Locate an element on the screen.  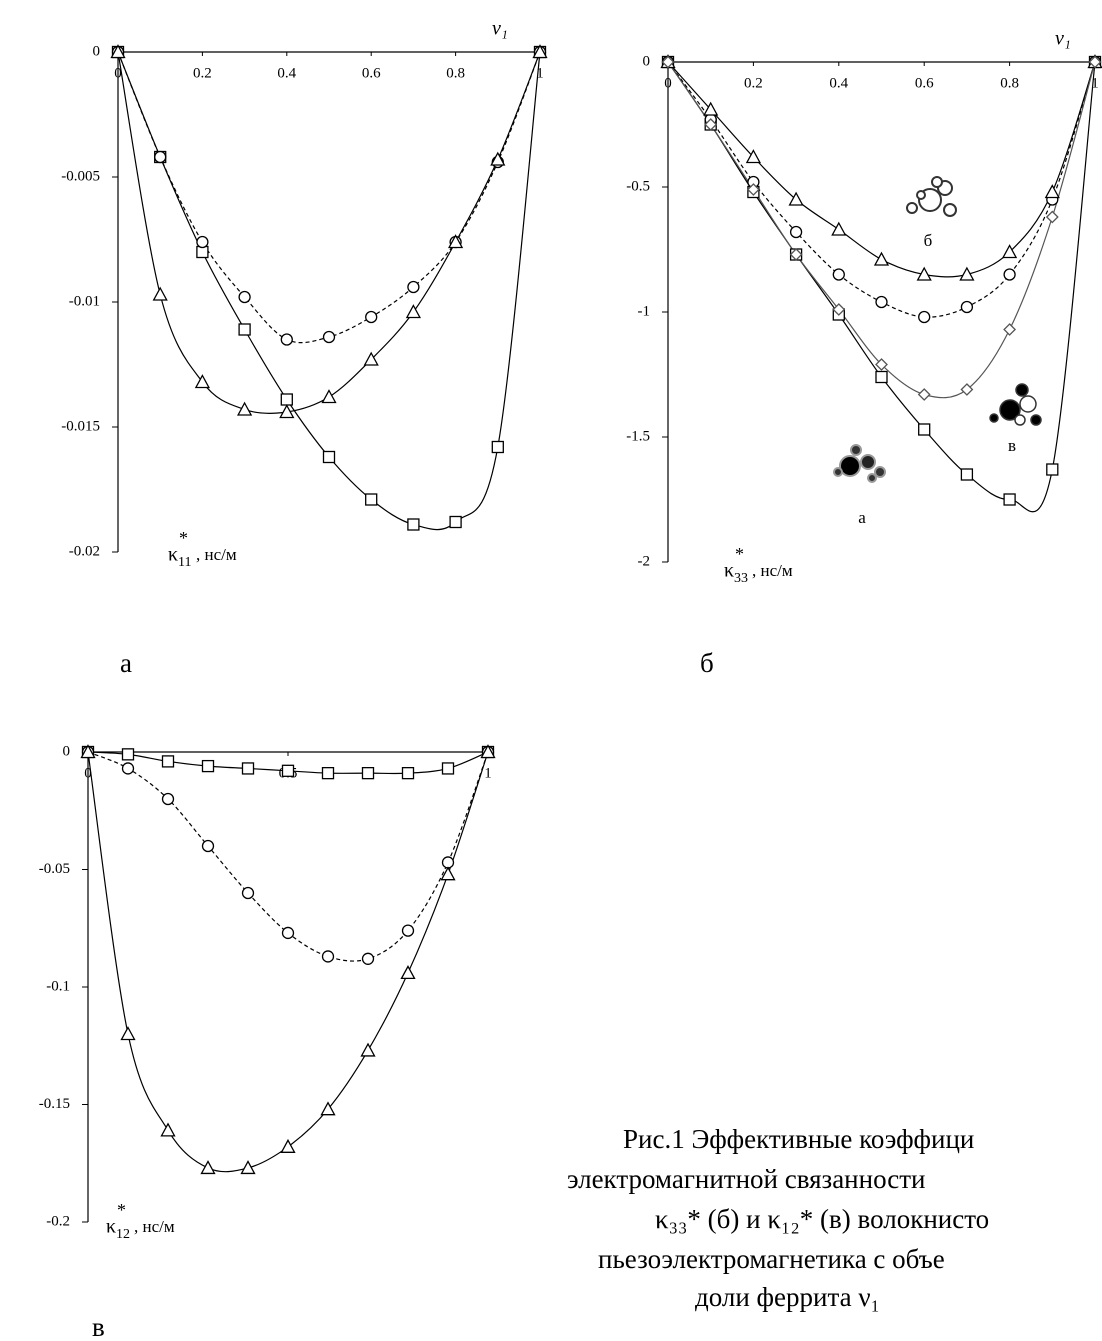
y-axis-label-sup: * is located at coordinates (183, 538).